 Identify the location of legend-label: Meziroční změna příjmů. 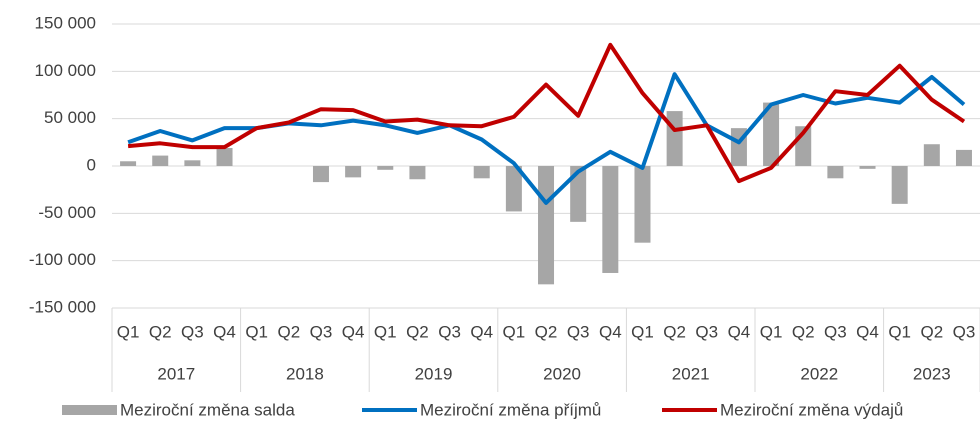
(510, 409).